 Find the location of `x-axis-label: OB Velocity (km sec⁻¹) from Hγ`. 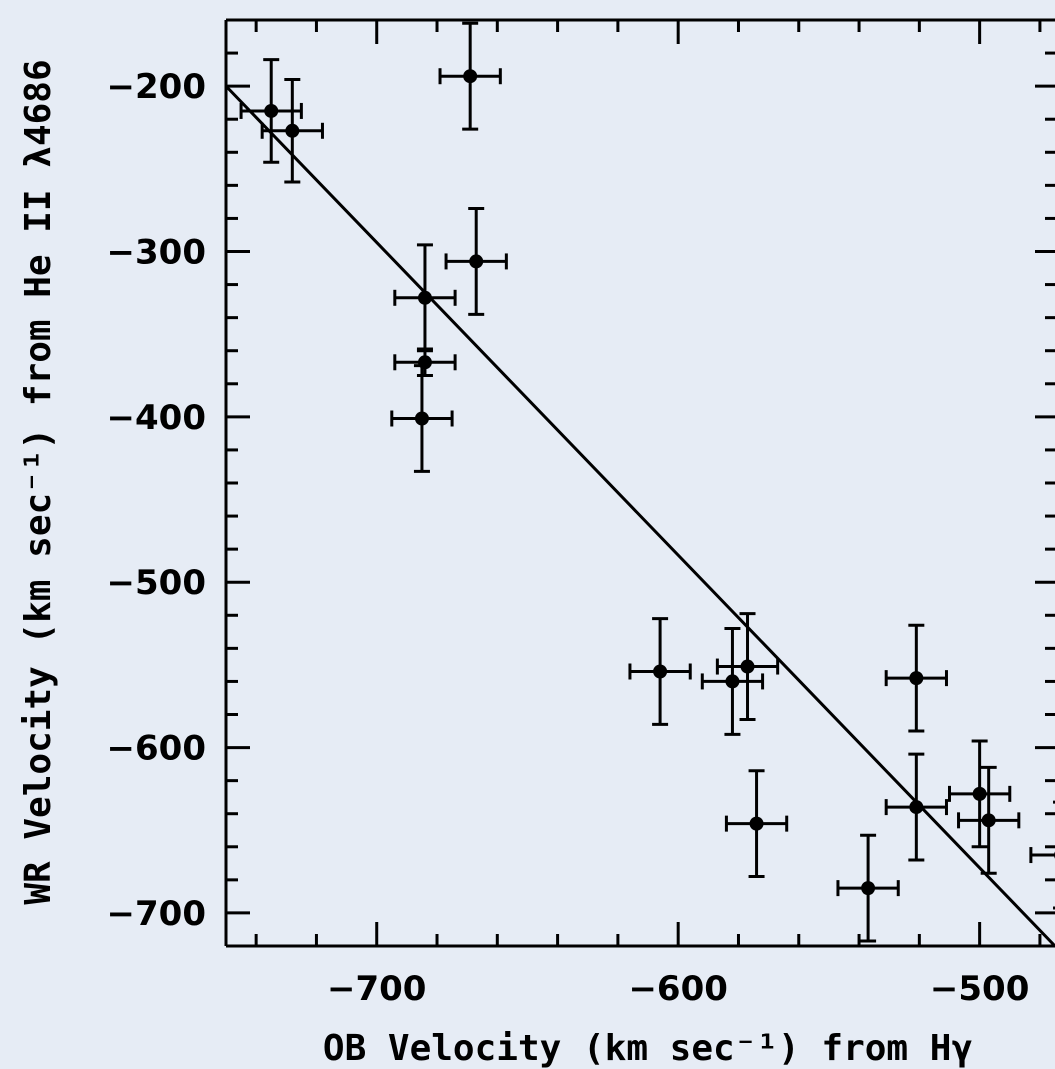

x-axis-label: OB Velocity (km sec⁻¹) from Hγ is located at coordinates (648, 1048).